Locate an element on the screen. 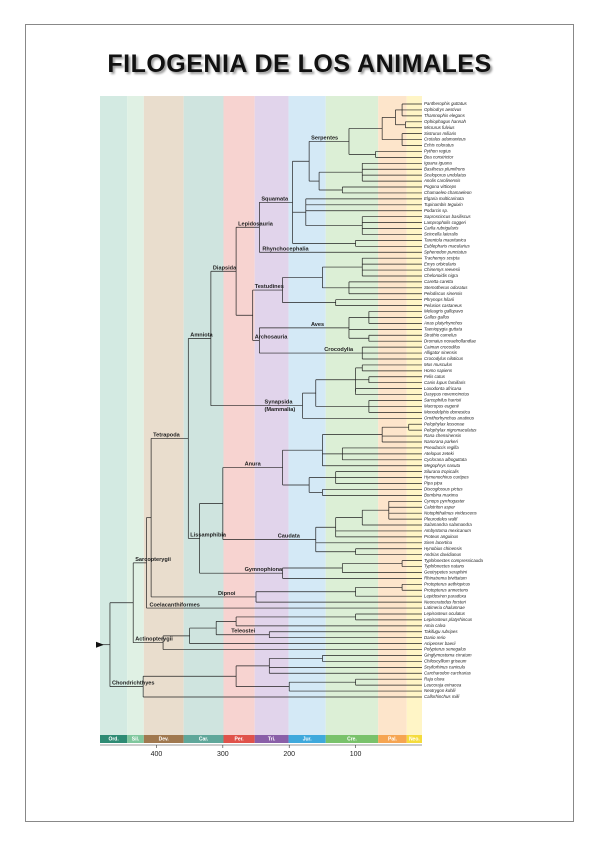 This screenshot has width=599, height=848. clade-label: Actinopterygii is located at coordinates (154, 640).